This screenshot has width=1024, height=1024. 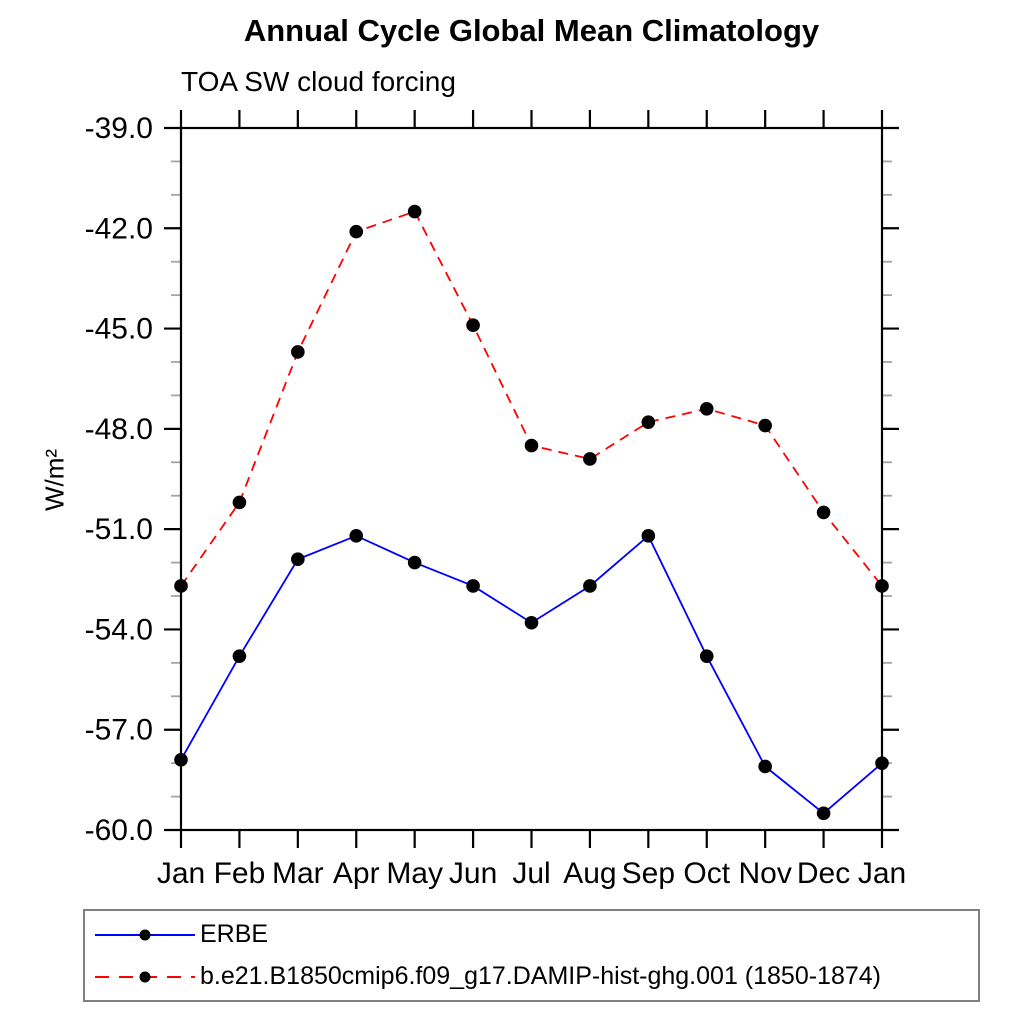 I want to click on y-axis-tick-label: -57.0, so click(x=119, y=730).